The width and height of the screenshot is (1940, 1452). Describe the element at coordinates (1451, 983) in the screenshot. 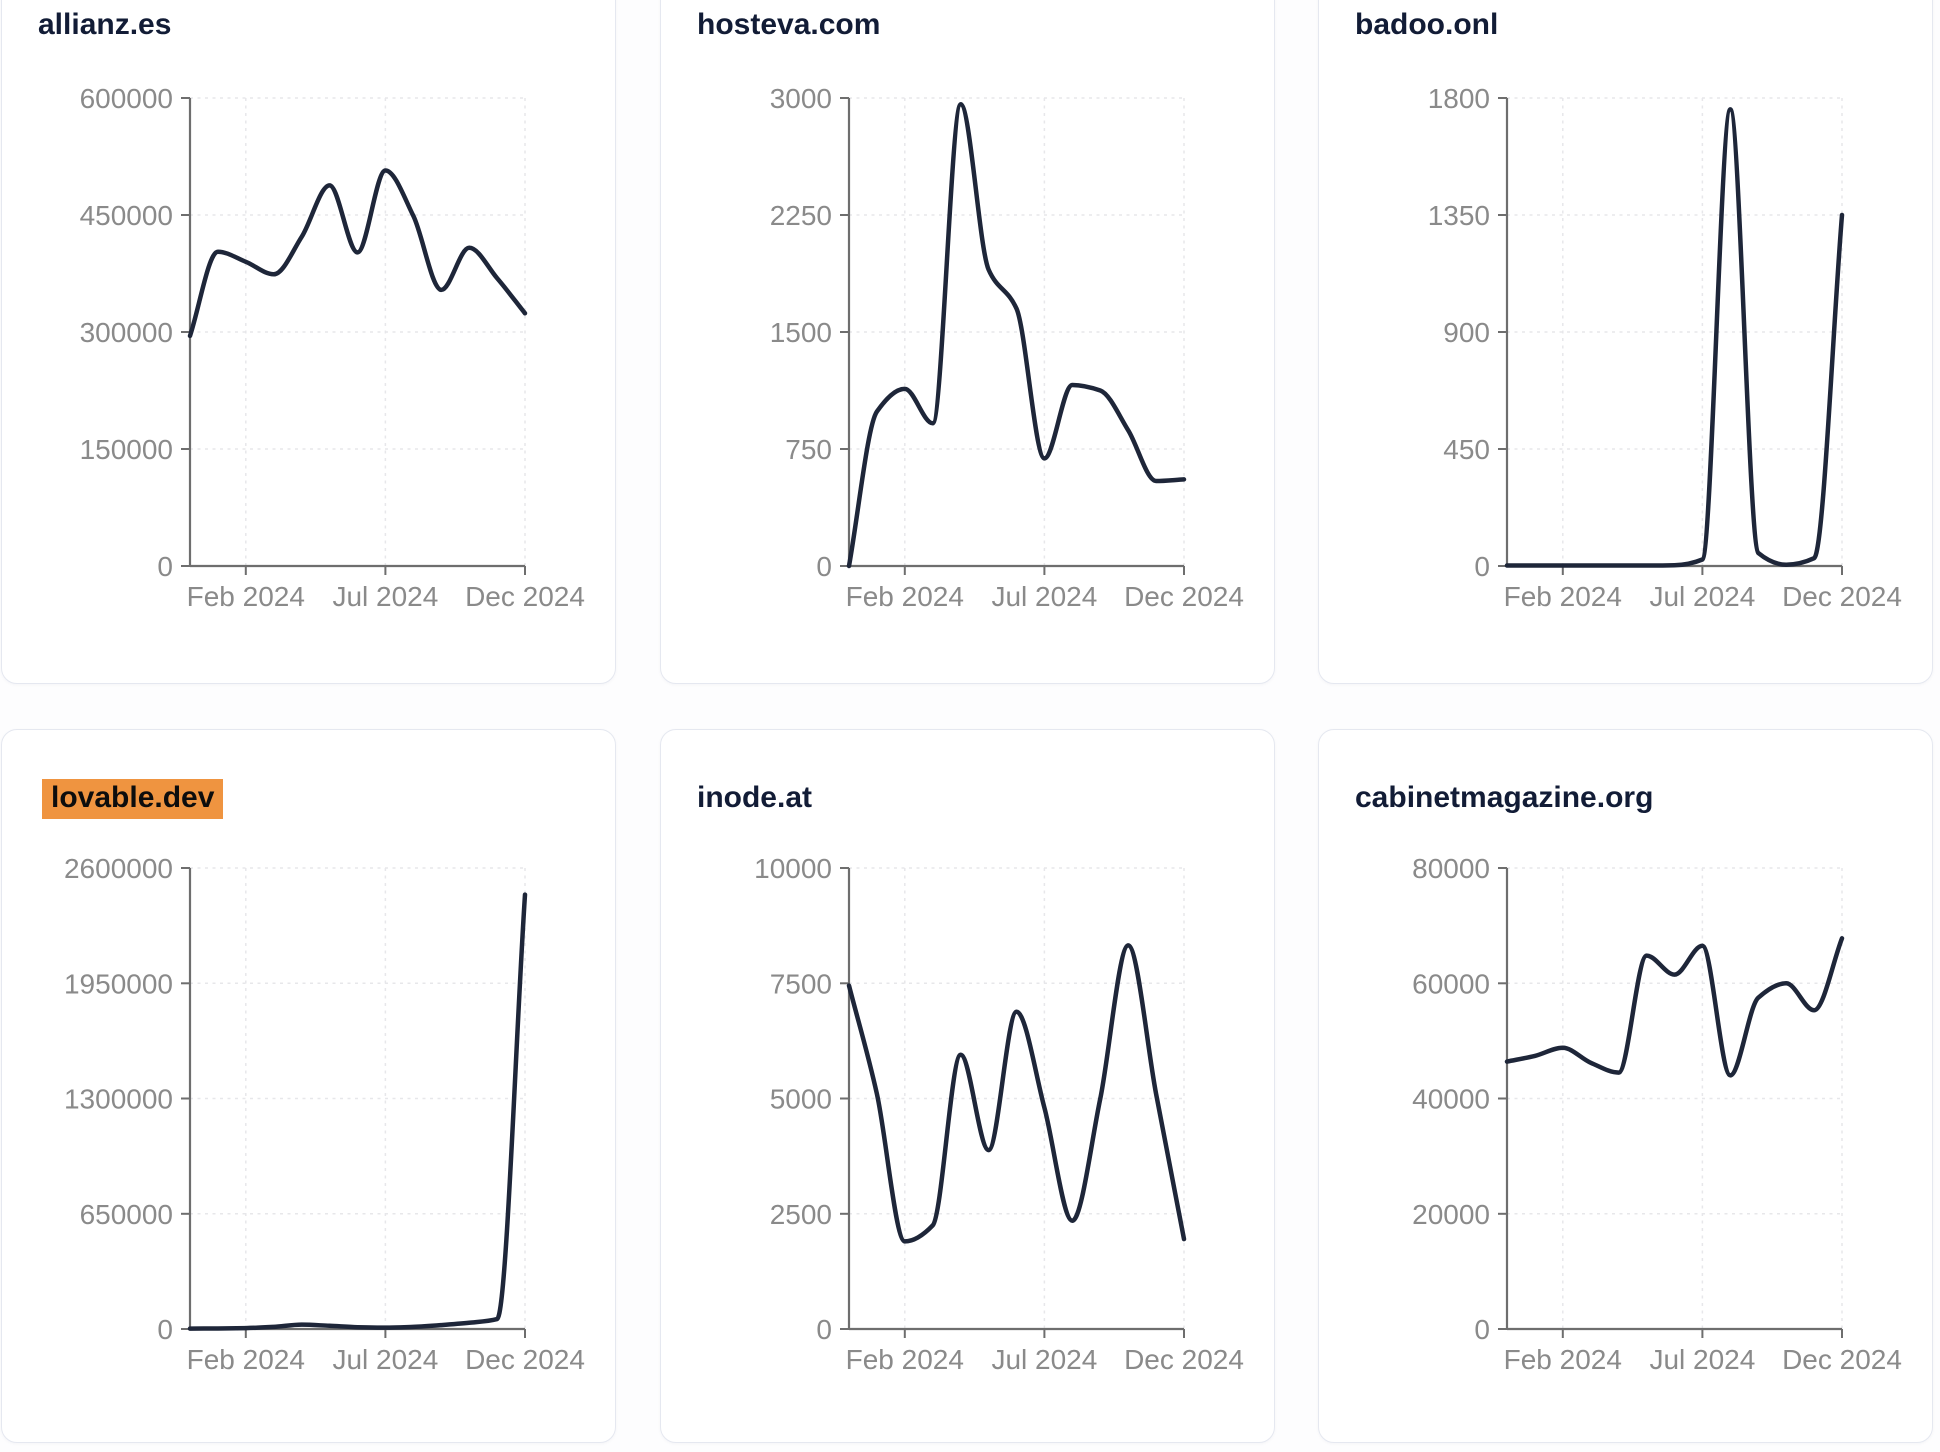

I see `svg-text: 60000` at that location.